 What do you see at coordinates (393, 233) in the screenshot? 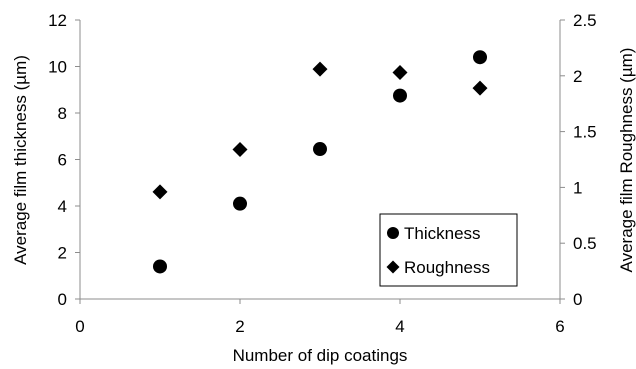
I see `legend-thickness-marker` at bounding box center [393, 233].